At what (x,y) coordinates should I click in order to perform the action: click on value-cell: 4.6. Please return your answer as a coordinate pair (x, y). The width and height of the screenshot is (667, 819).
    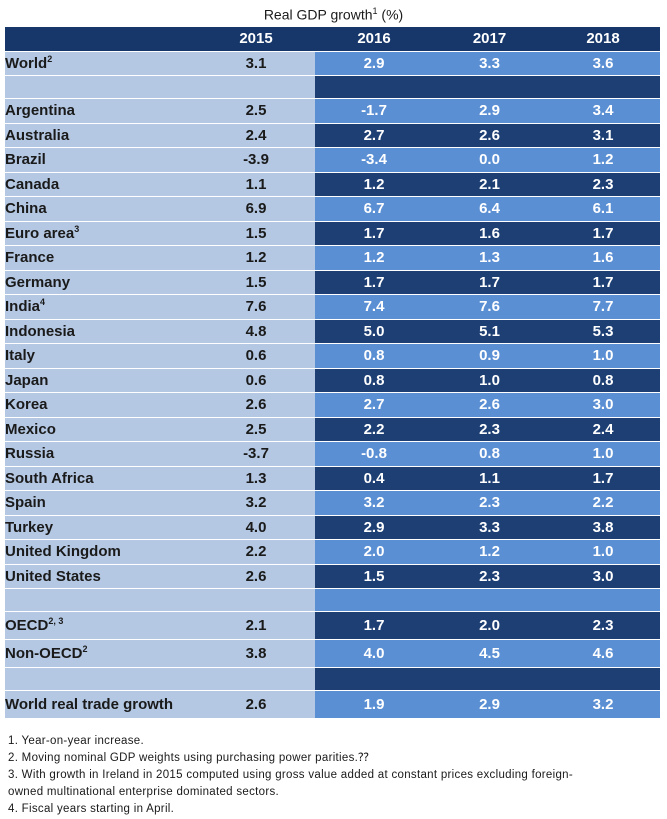
    Looking at the image, I should click on (603, 653).